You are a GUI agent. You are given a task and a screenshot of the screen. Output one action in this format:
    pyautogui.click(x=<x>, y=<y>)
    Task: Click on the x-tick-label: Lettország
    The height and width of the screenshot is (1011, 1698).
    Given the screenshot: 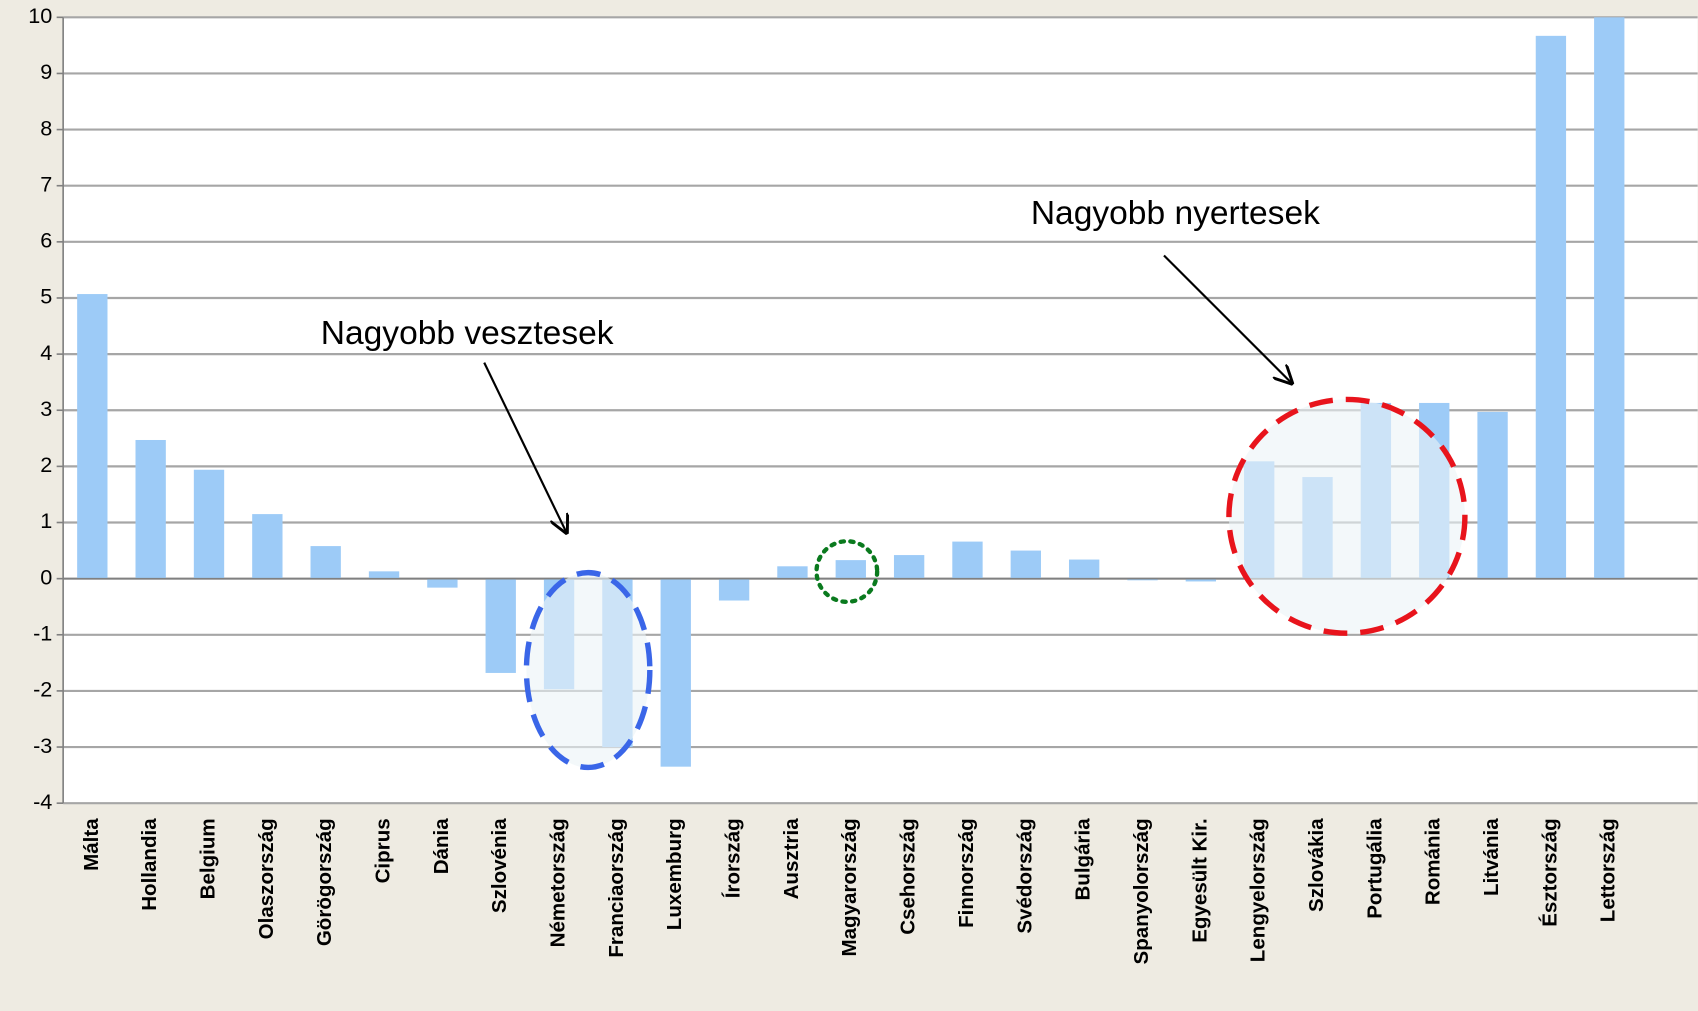 What is the action you would take?
    pyautogui.click(x=1608, y=870)
    